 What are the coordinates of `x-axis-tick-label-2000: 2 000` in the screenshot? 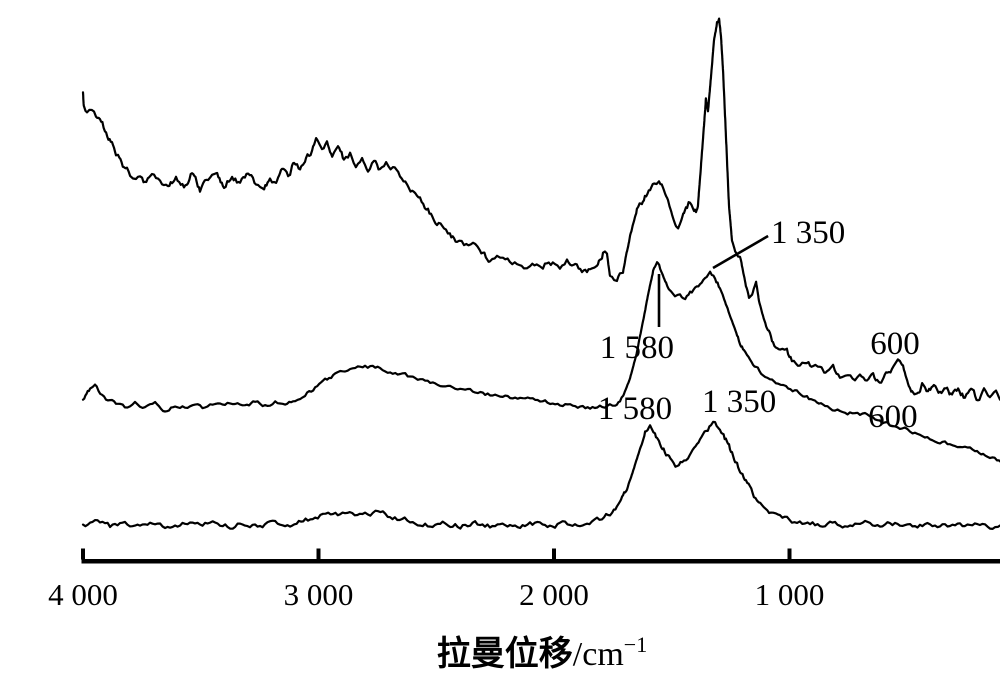 It's located at (554, 594).